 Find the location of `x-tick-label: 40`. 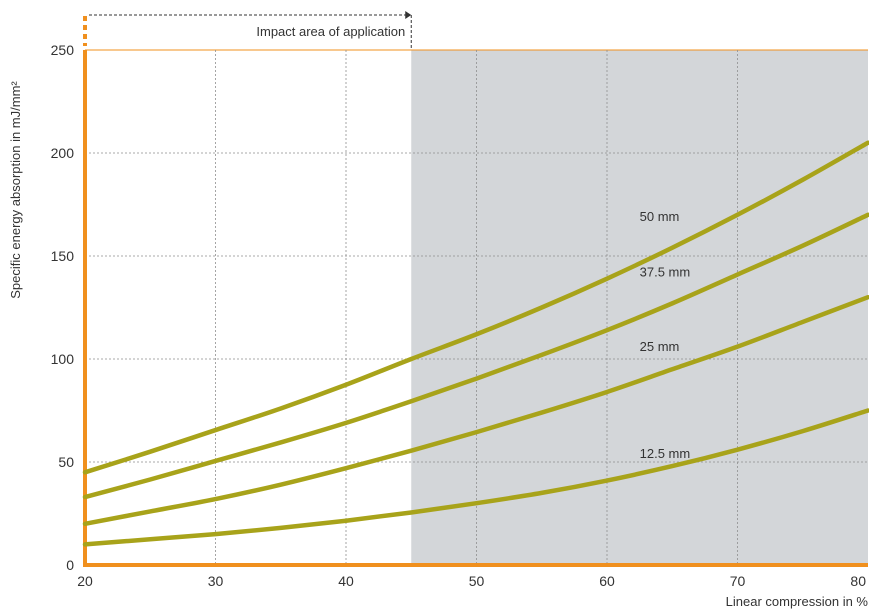

x-tick-label: 40 is located at coordinates (346, 581).